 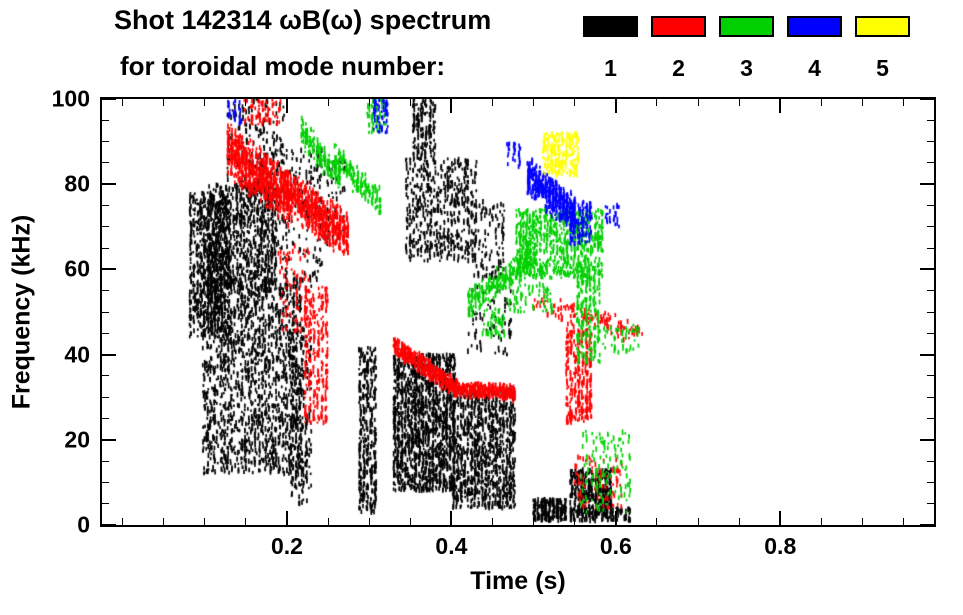 What do you see at coordinates (814, 68) in the screenshot?
I see `legend-number-4: 4` at bounding box center [814, 68].